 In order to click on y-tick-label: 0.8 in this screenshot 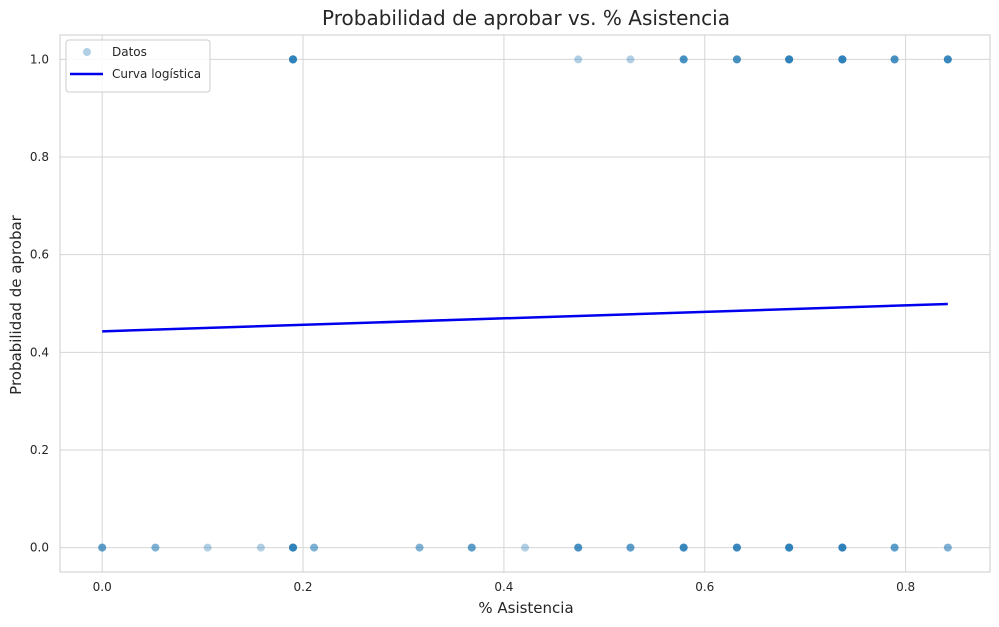, I will do `click(39, 157)`.